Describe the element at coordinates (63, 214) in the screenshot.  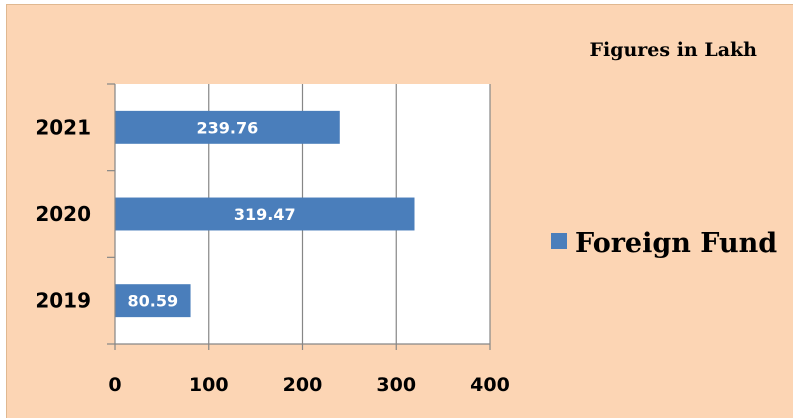
I see `y-category-label-2020: 2020` at that location.